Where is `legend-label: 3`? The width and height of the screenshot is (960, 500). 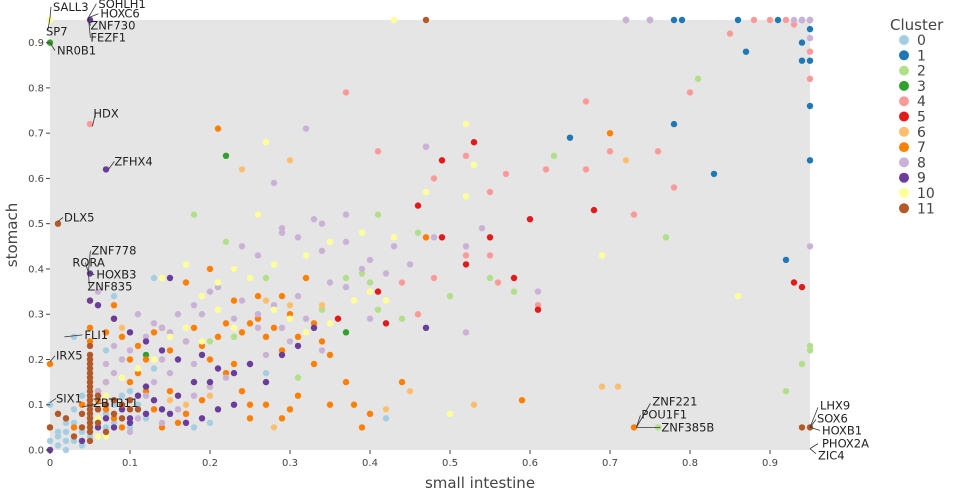 legend-label: 3 is located at coordinates (921, 87).